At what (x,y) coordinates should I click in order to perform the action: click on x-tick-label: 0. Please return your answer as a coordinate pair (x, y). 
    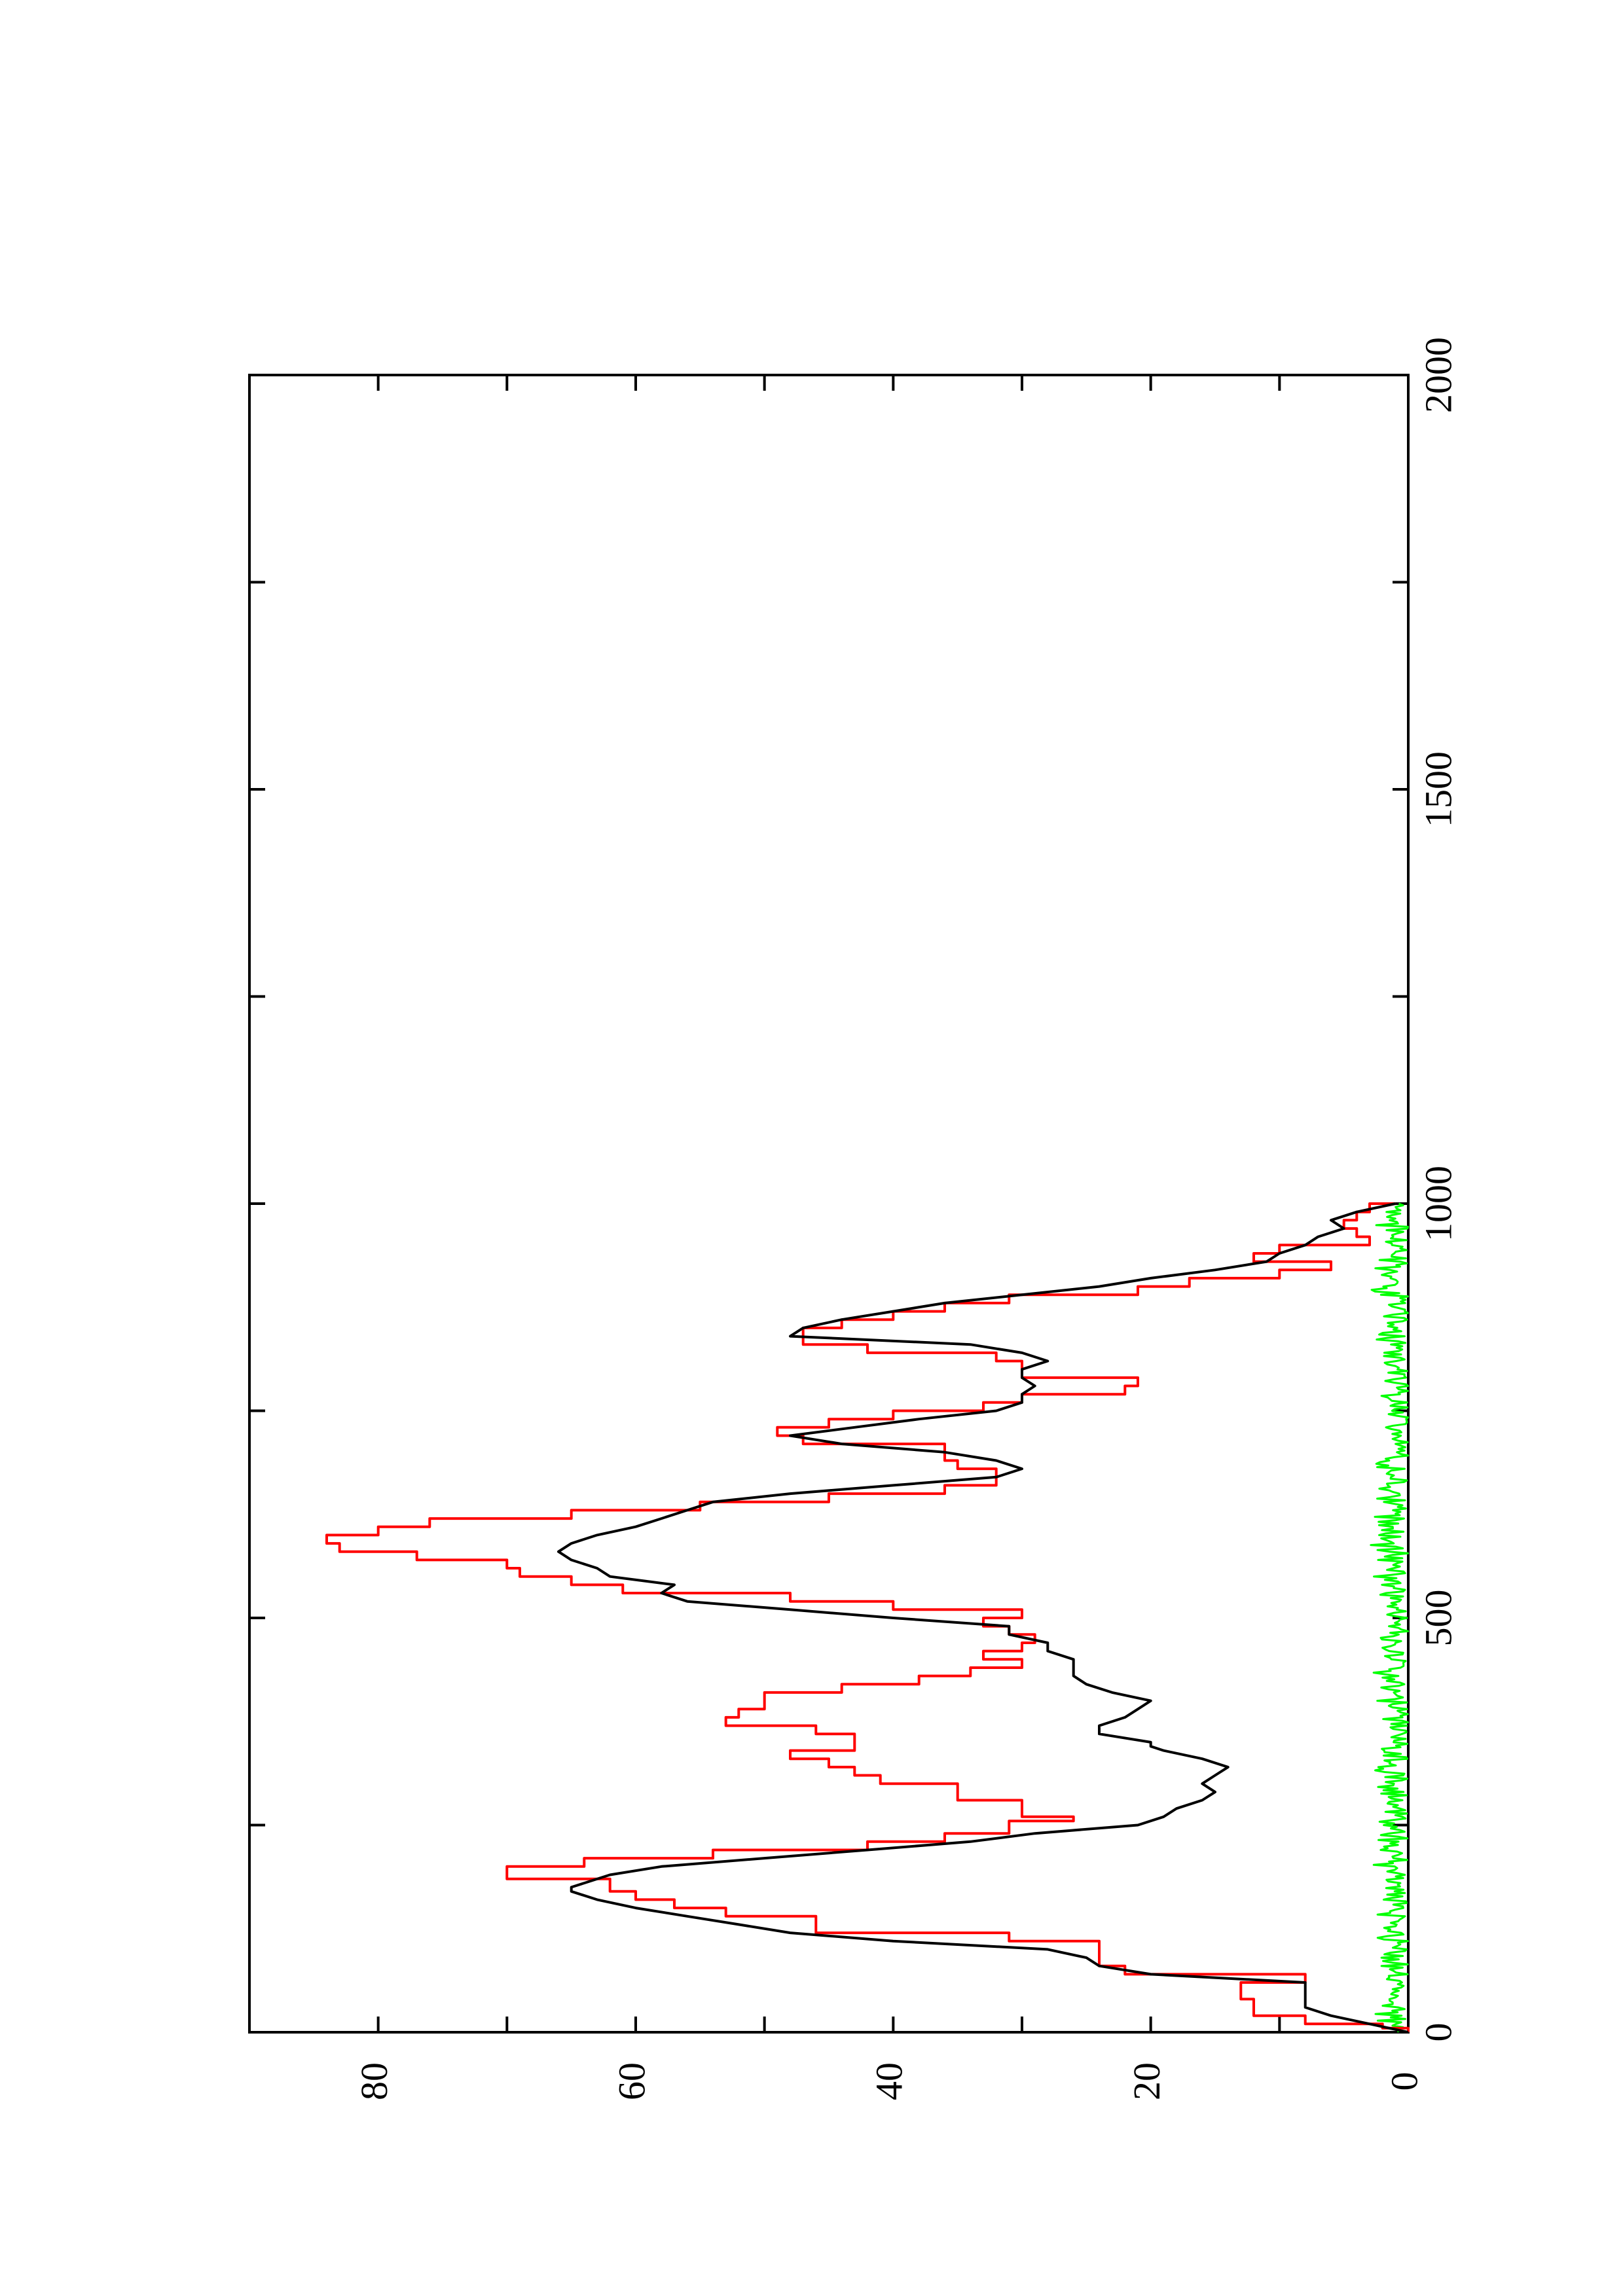
    Looking at the image, I should click on (1438, 2033).